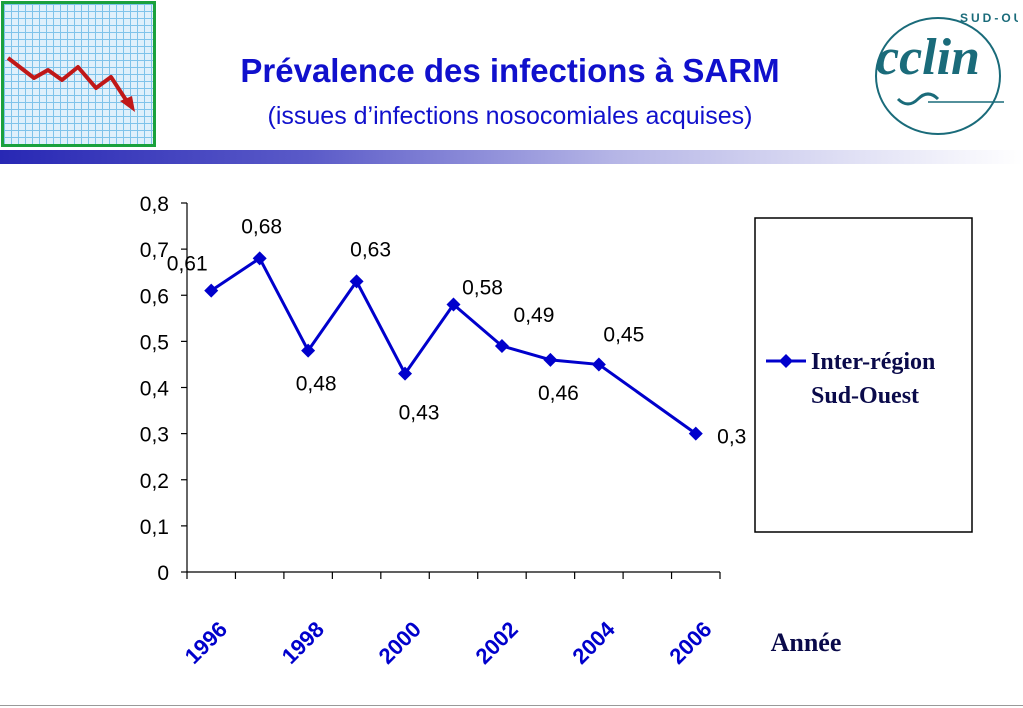 This screenshot has height=708, width=1023. I want to click on x-axis: 1996 1998 2000 2002 2004 2006, so click(450, 620).